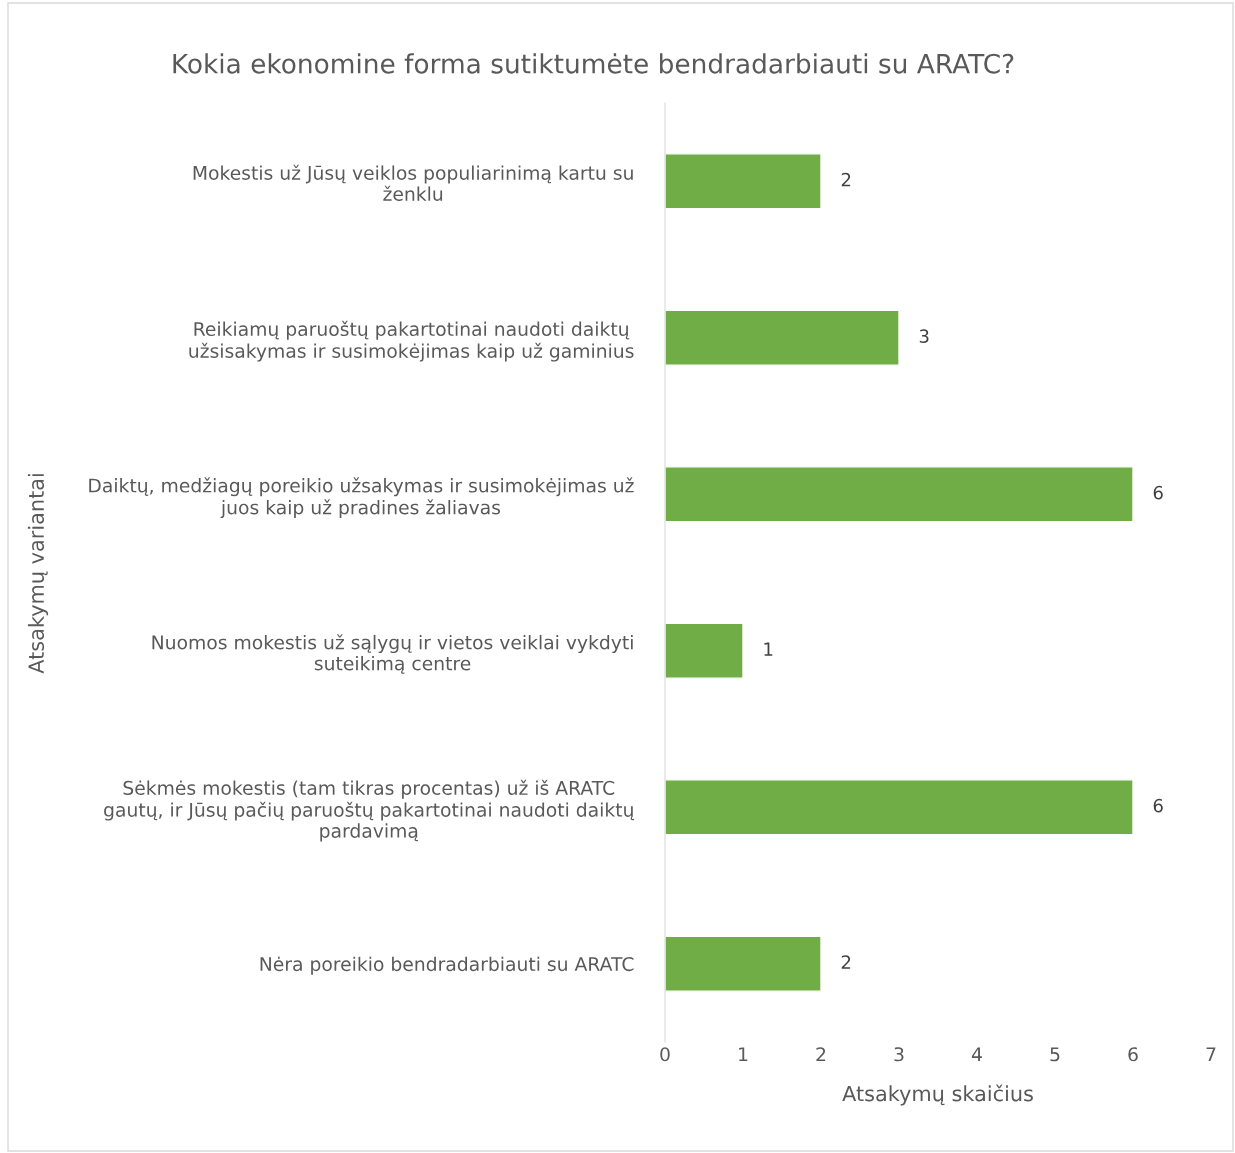  Describe the element at coordinates (1133, 1054) in the screenshot. I see `x-tick-label: 6` at that location.